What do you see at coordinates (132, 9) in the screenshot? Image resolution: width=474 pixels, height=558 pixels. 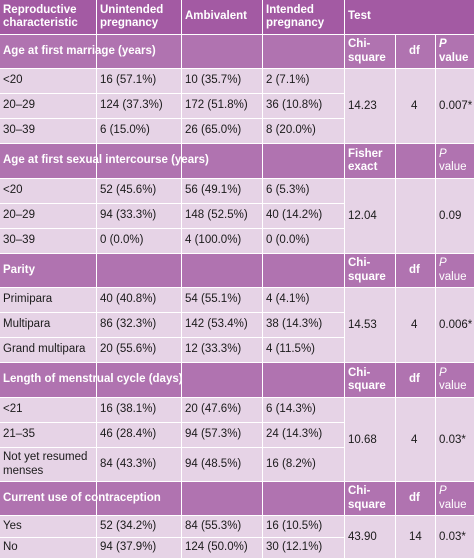 I see `header-unintended-line1: Unintended` at bounding box center [132, 9].